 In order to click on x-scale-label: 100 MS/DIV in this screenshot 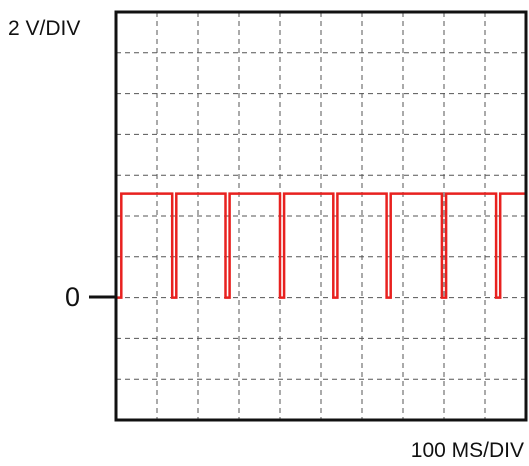, I will do `click(467, 450)`.